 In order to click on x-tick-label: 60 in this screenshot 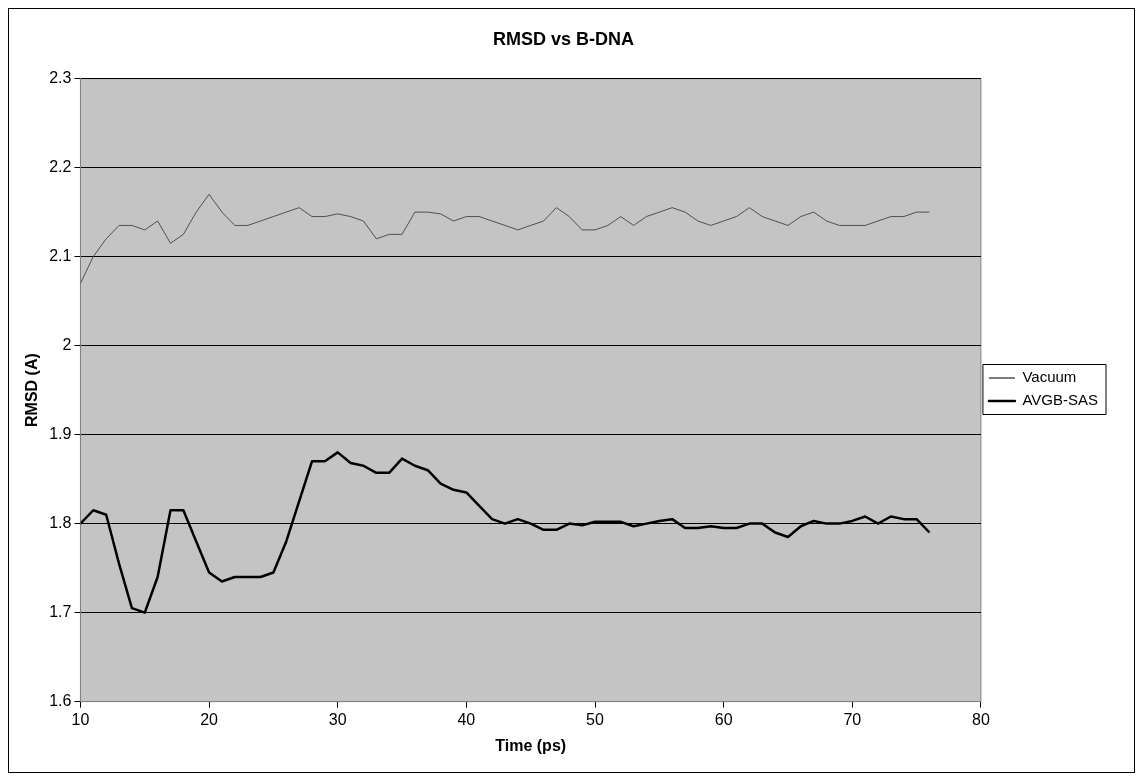, I will do `click(723, 719)`.